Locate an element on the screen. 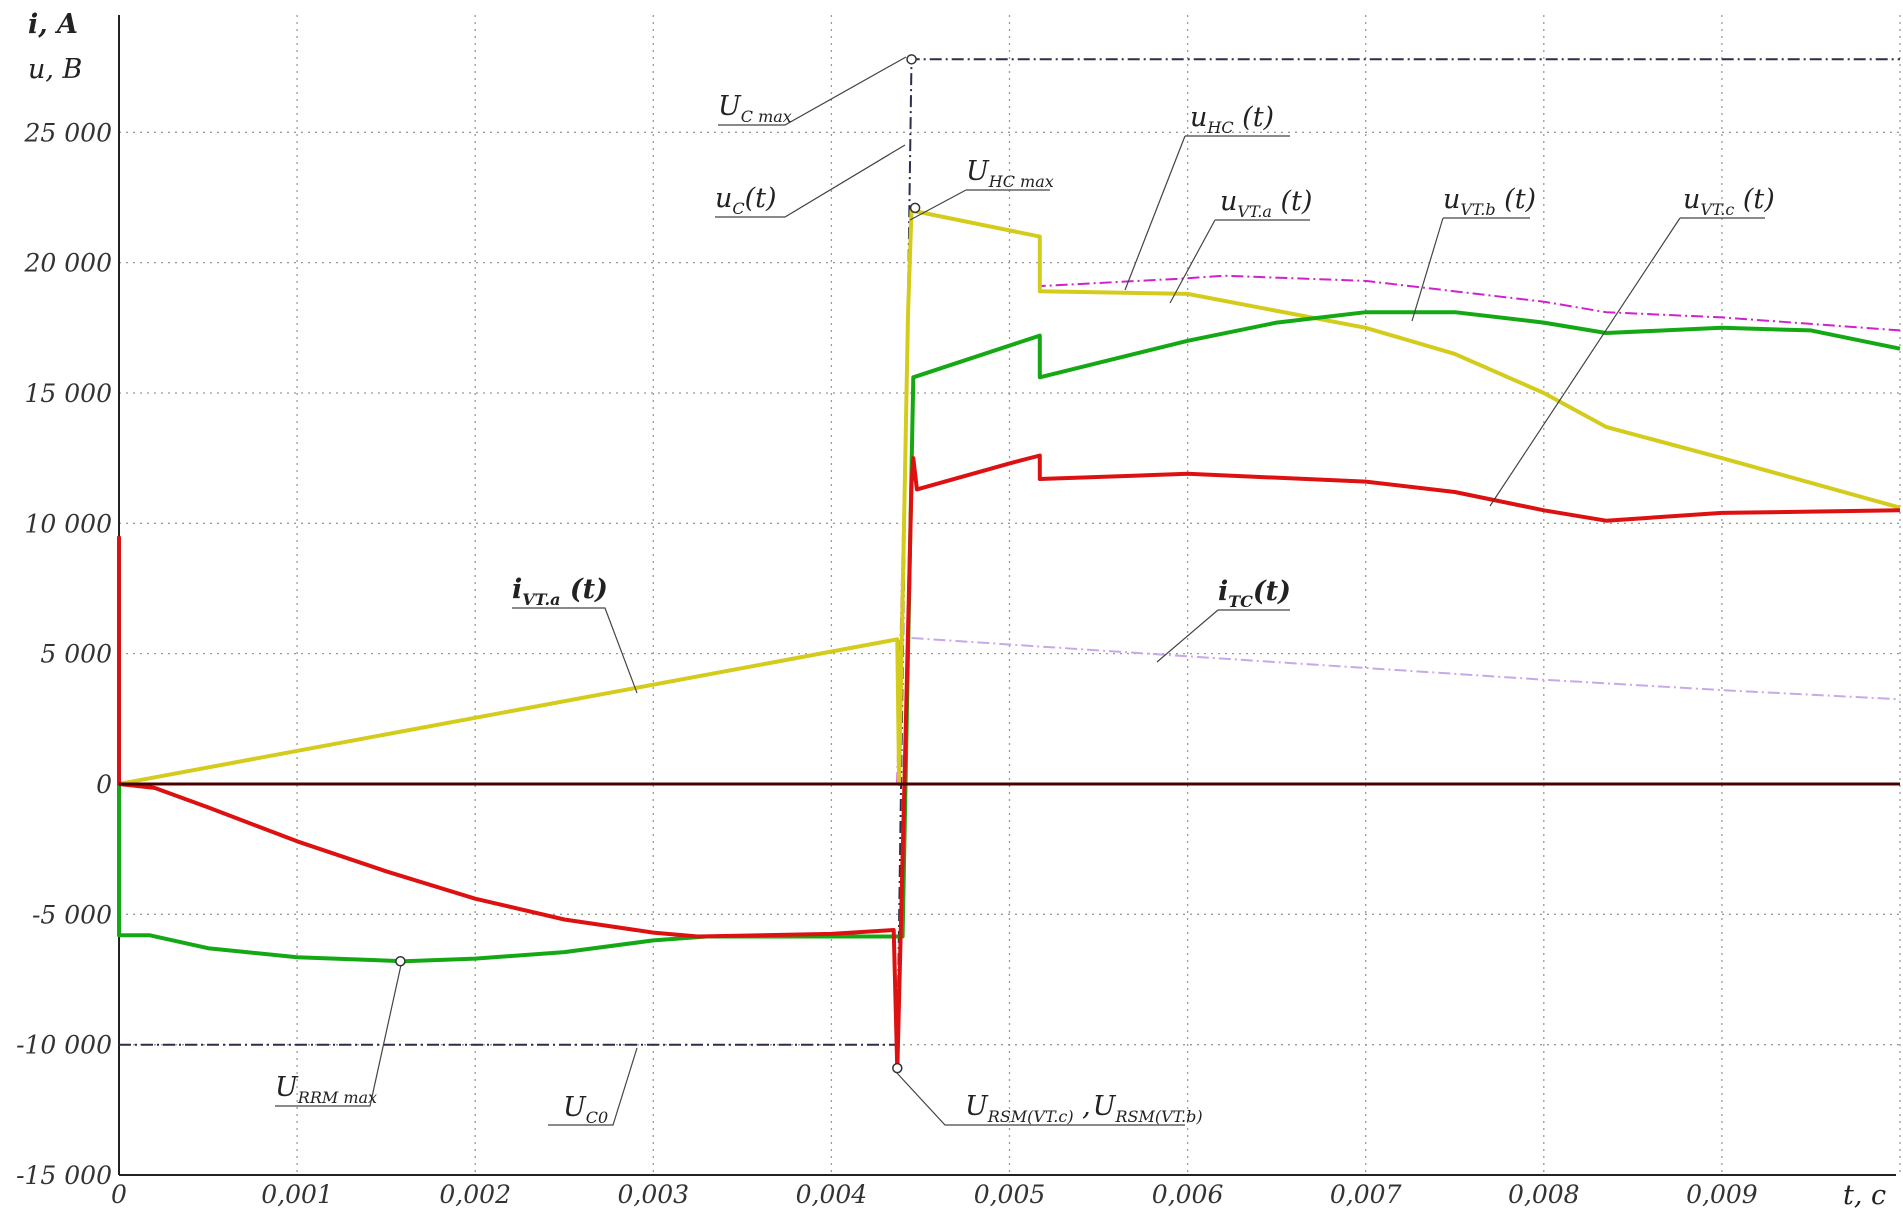  annotation-urrm: URRM max is located at coordinates (326, 1089).